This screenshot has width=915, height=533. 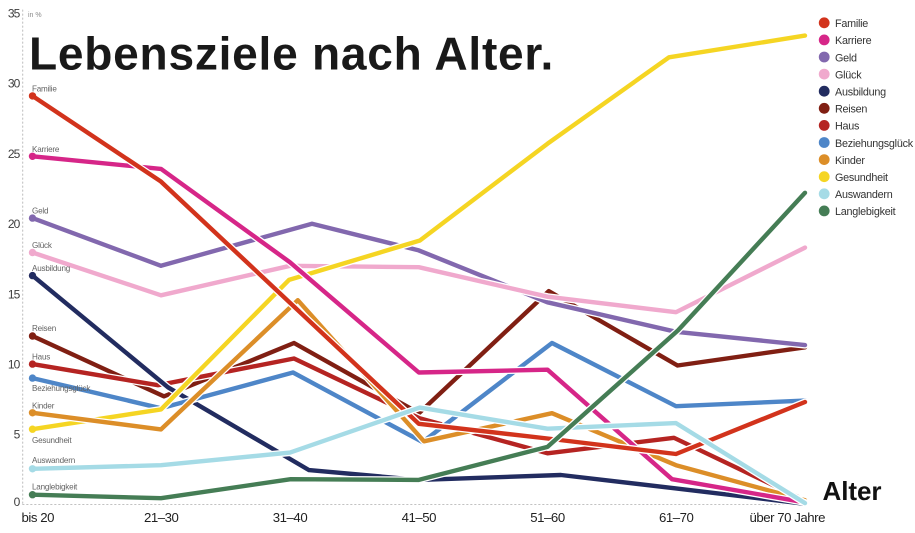 I want to click on svg-text: 51–60, so click(x=547, y=517).